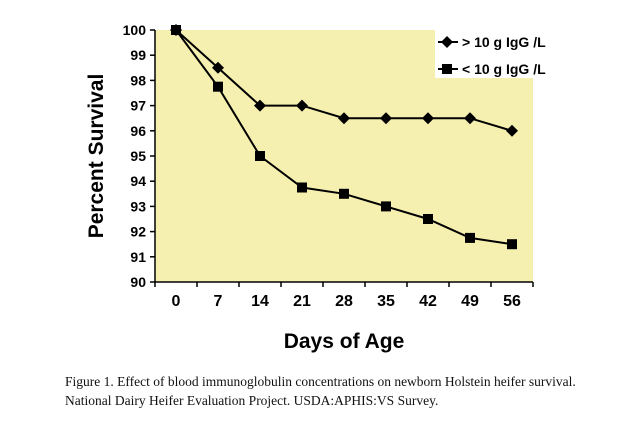  What do you see at coordinates (176, 301) in the screenshot?
I see `x-tick-label: 0` at bounding box center [176, 301].